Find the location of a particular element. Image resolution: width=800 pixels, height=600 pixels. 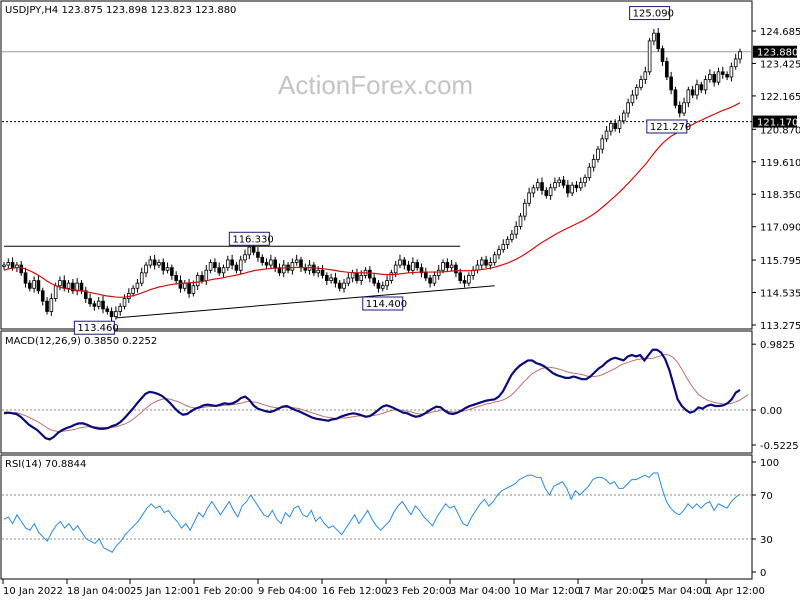

rsi-y-tick-label: 0 is located at coordinates (763, 573).